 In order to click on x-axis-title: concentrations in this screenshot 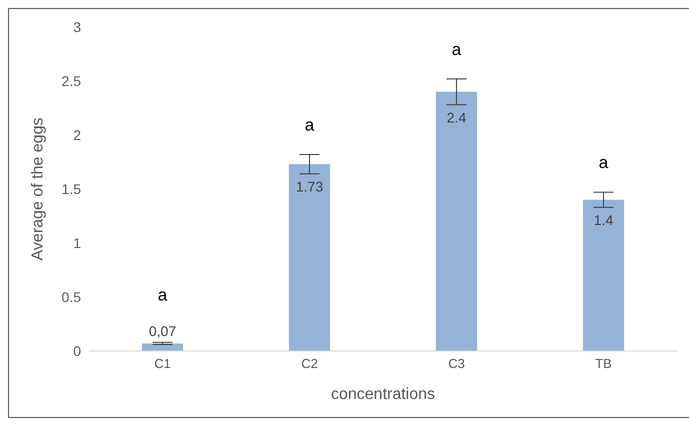, I will do `click(383, 394)`.